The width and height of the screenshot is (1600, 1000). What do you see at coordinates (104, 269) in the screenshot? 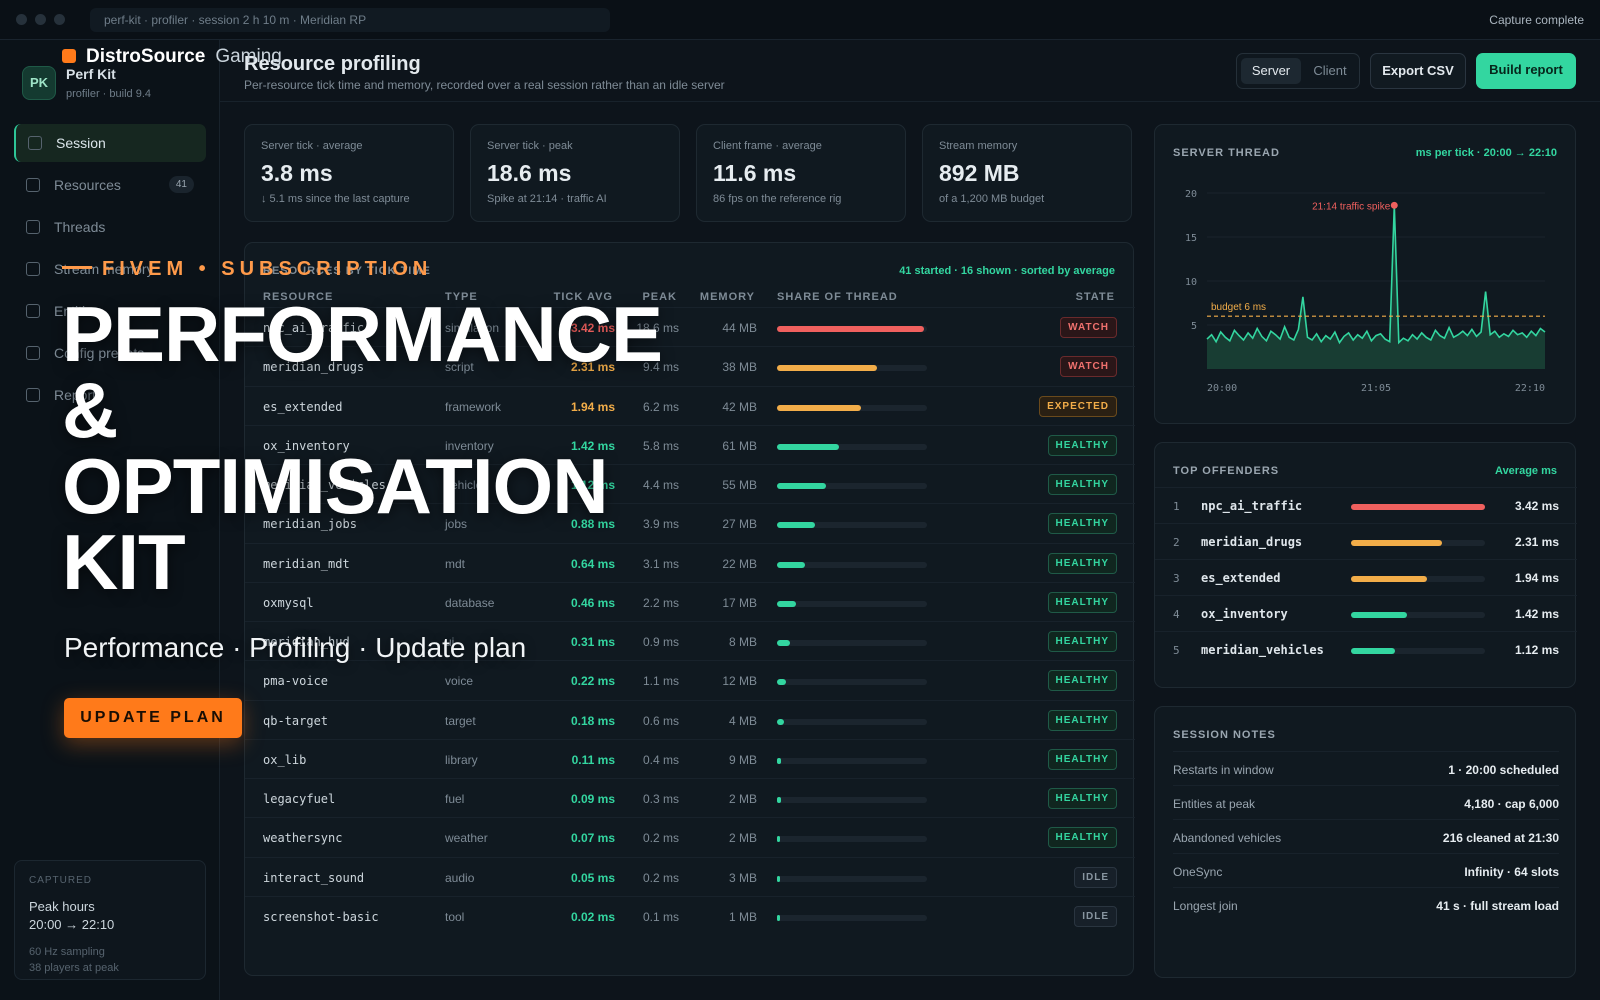
I see `sidebar-item-label: Stream memory` at bounding box center [104, 269].